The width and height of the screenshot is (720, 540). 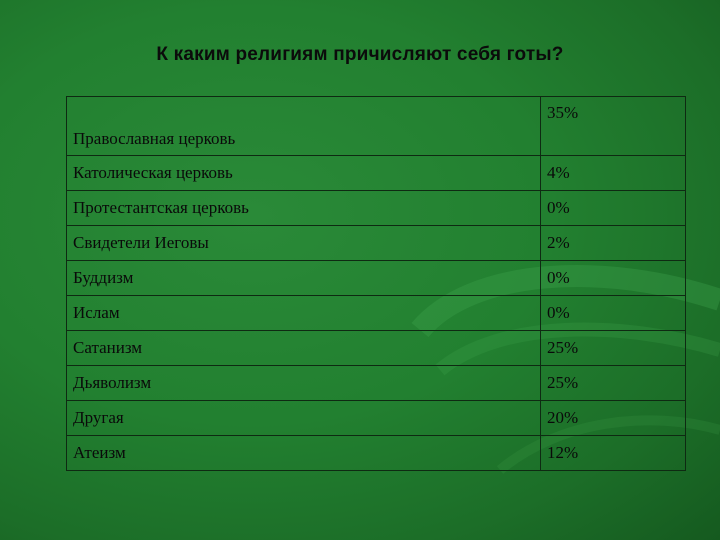 I want to click on row-label: Протестантская церковь, so click(x=303, y=208).